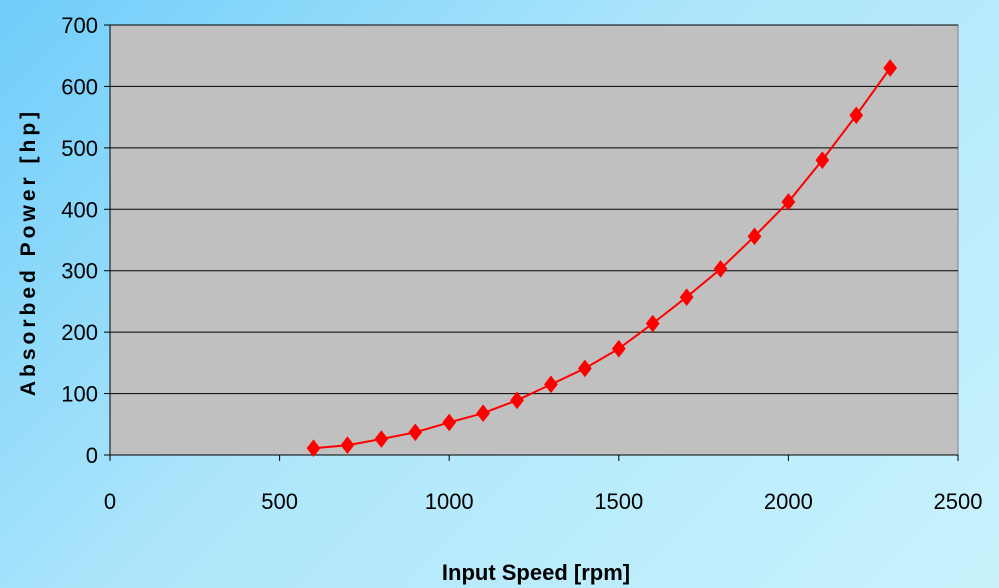 This screenshot has height=588, width=999. Describe the element at coordinates (79, 332) in the screenshot. I see `y-tick-label-200: 200` at that location.